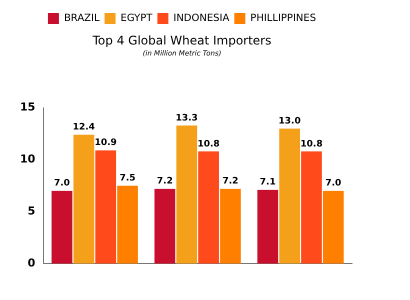 Image resolution: width=410 pixels, height=300 pixels. Describe the element at coordinates (289, 121) in the screenshot. I see `data-label: 13.0` at that location.